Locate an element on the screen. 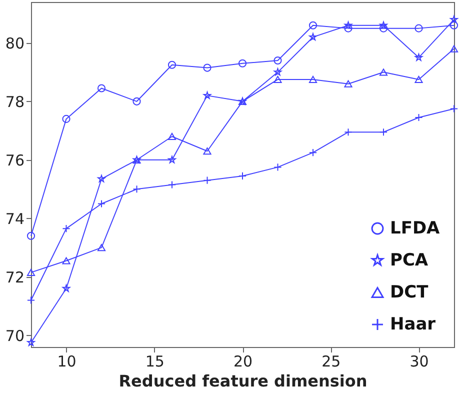 This screenshot has width=463, height=393. y-tick-label: 74 is located at coordinates (14, 219).